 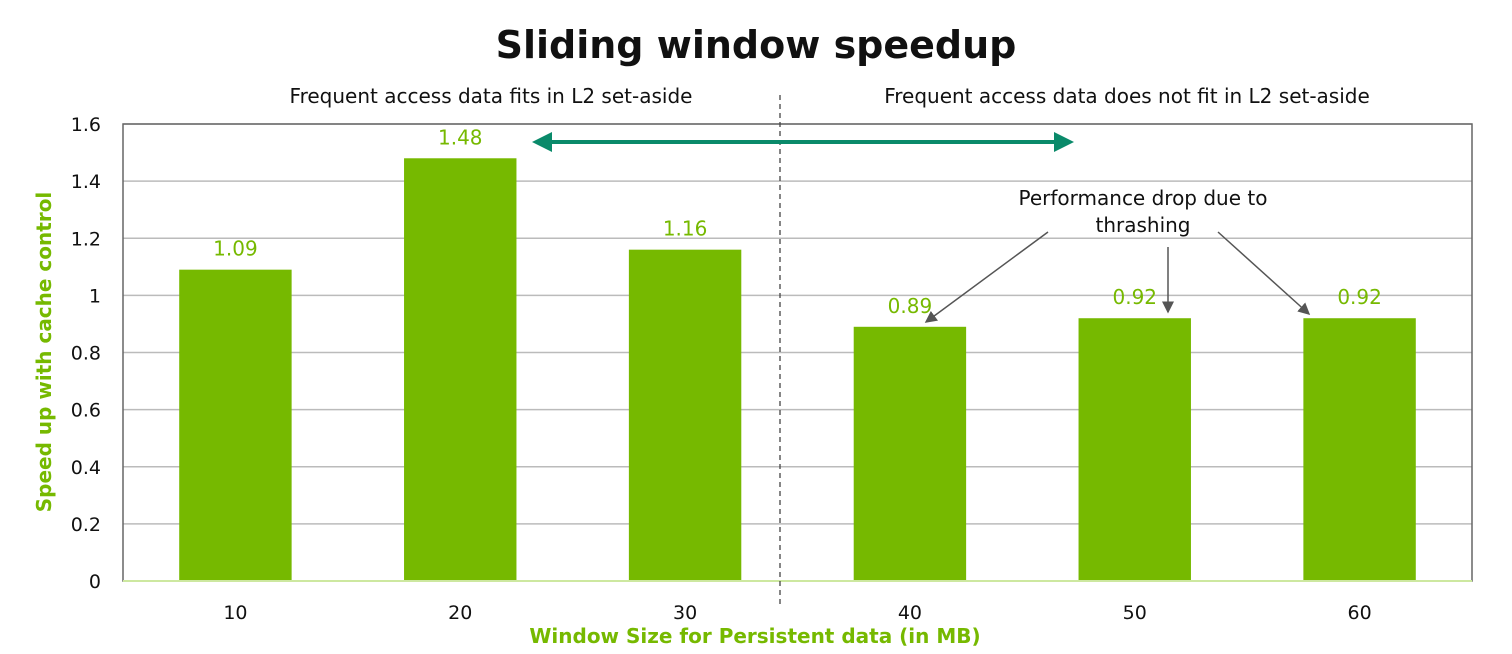 What do you see at coordinates (86, 411) in the screenshot?
I see `y-tick-label: 0.6` at bounding box center [86, 411].